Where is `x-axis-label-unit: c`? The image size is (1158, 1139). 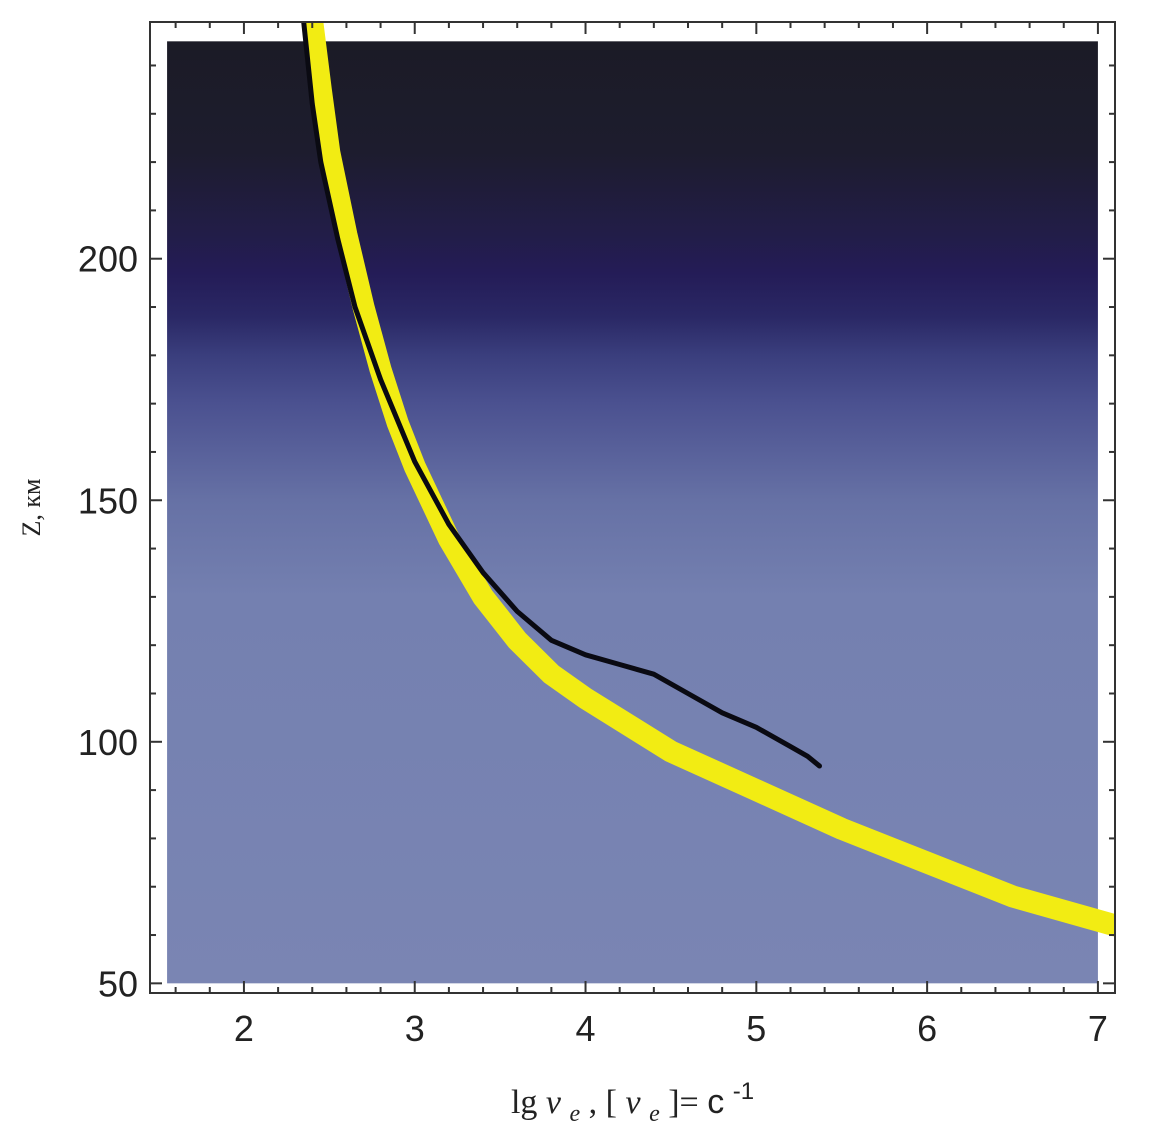 x-axis-label-unit: c is located at coordinates (715, 1102).